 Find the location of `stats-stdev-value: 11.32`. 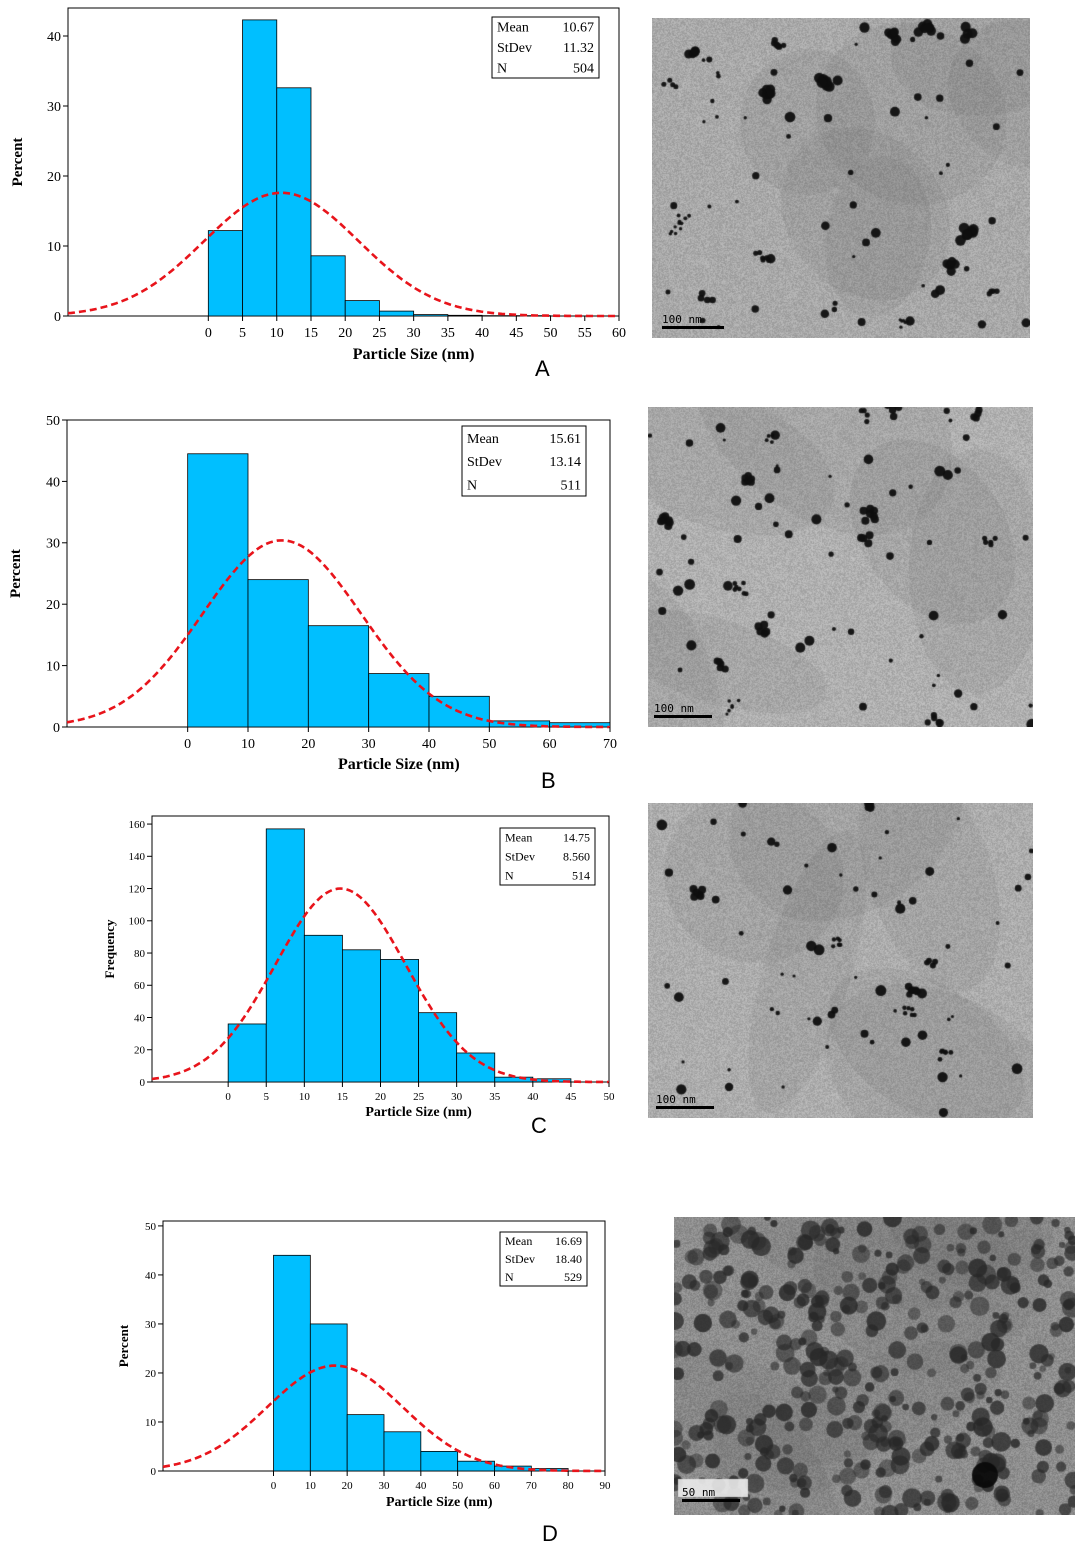

stats-stdev-value: 11.32 is located at coordinates (578, 48).